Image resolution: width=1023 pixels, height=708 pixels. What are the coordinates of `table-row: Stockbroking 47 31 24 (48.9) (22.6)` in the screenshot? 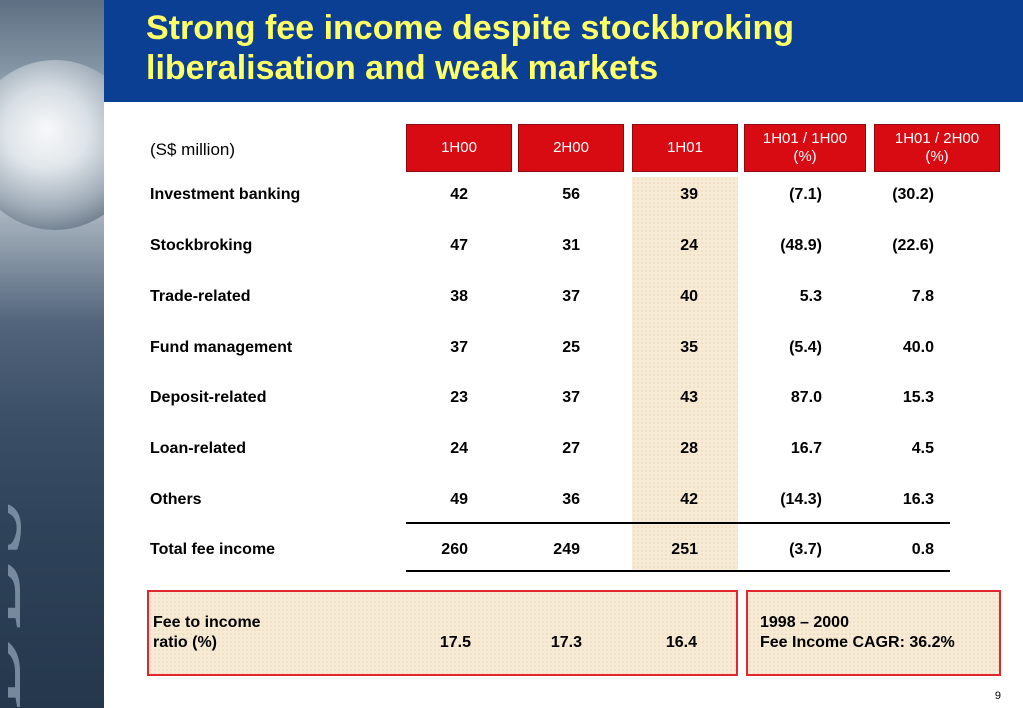 It's located at (511, 252).